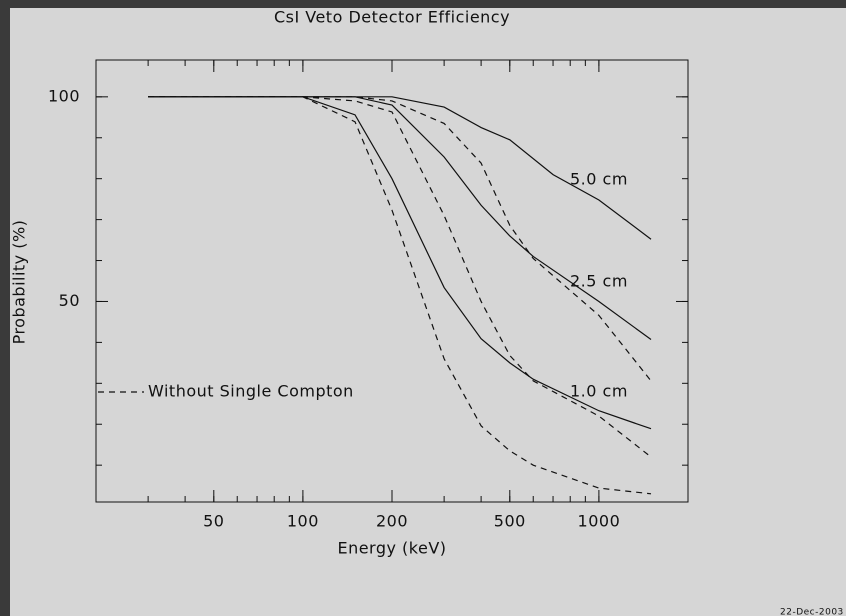  Describe the element at coordinates (599, 521) in the screenshot. I see `x-tick-label: 1000` at that location.